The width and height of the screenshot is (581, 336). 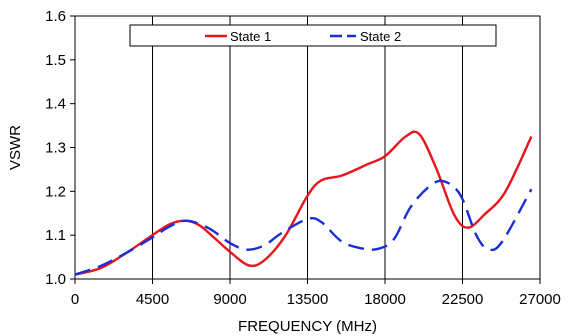 I want to click on y-tick-label: 1.4, so click(x=55, y=104).